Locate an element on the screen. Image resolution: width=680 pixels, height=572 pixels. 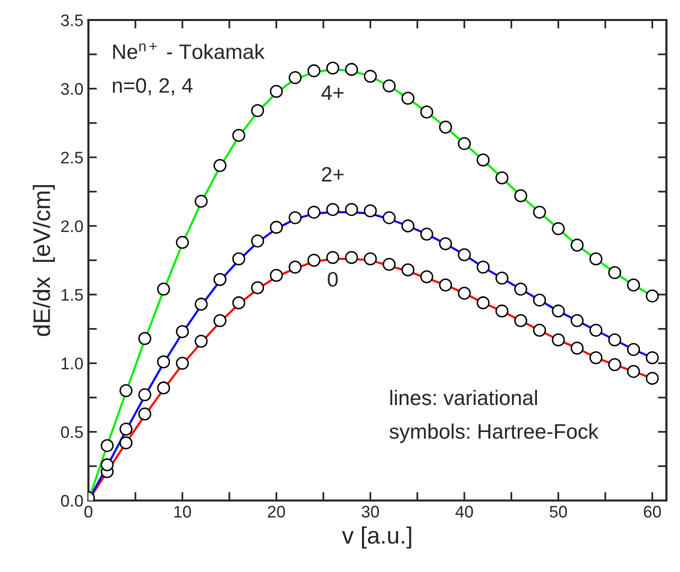
y-tick-label: 2.5 is located at coordinates (72, 158).